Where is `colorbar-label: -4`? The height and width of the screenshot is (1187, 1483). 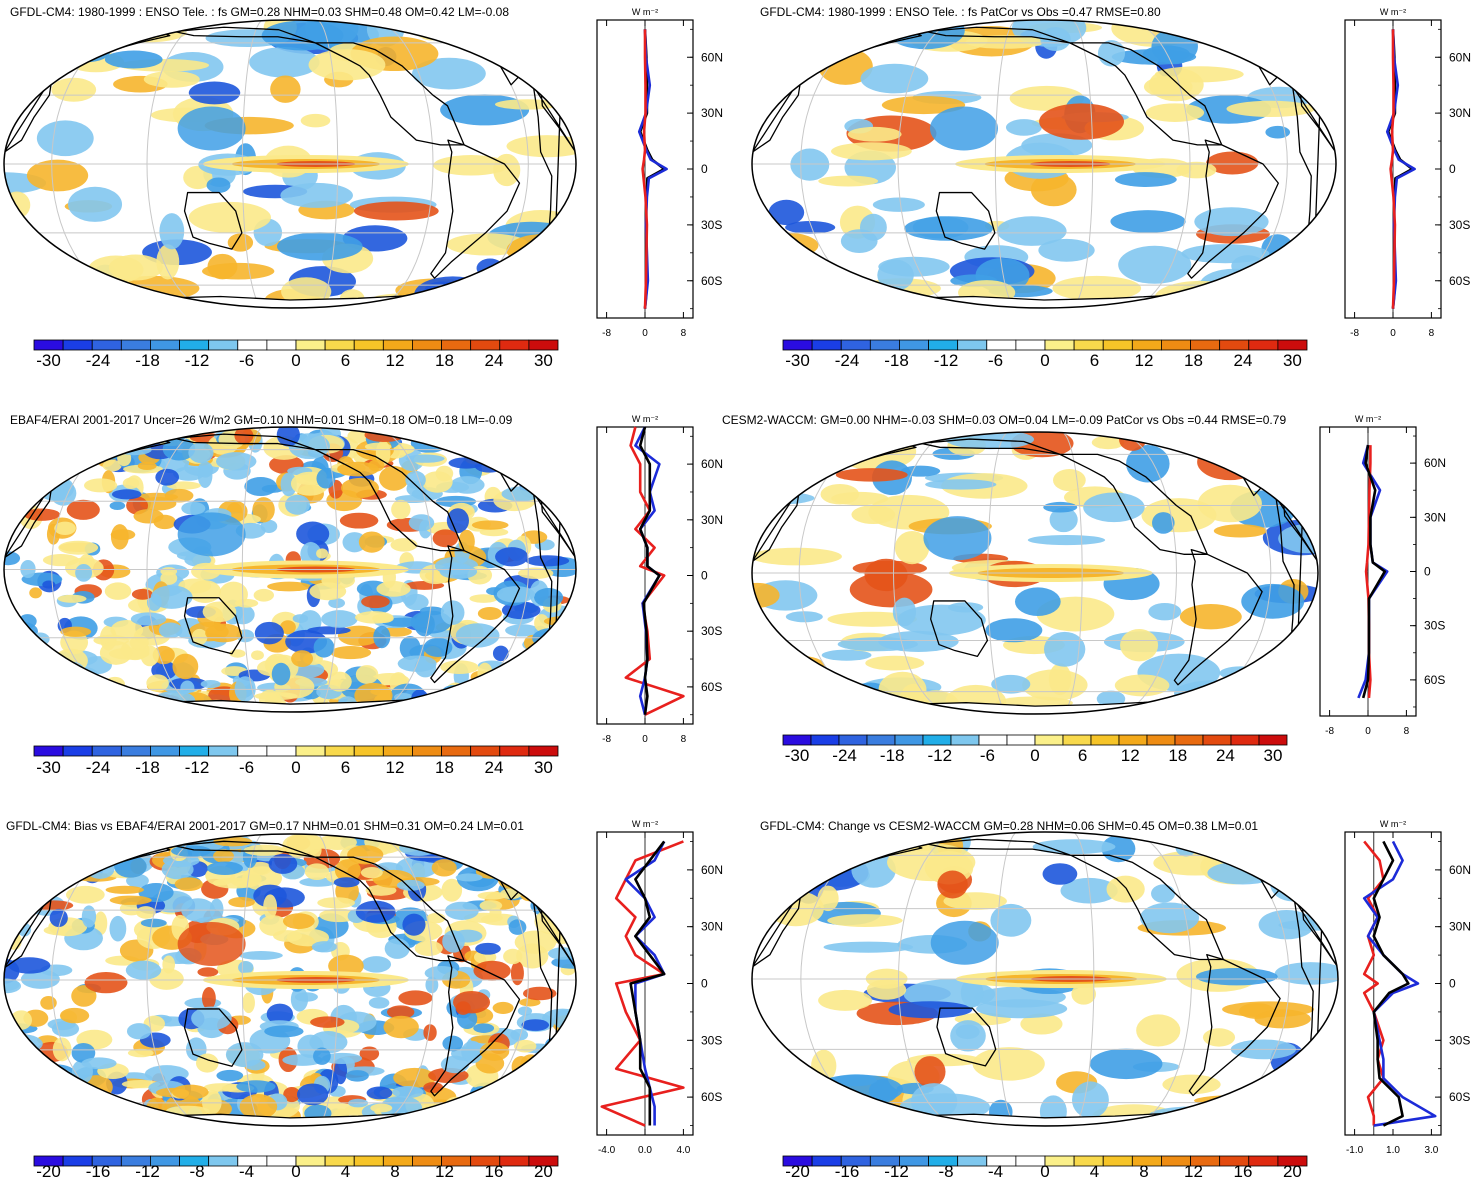 colorbar-label: -4 is located at coordinates (246, 1171).